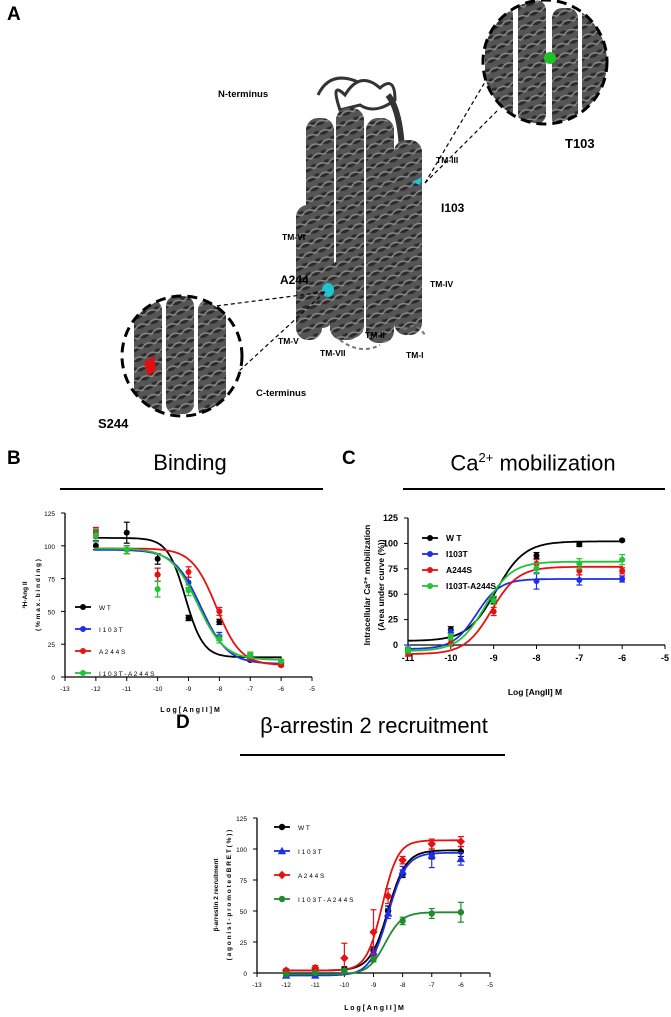  What do you see at coordinates (244, 912) in the screenshot?
I see `chart-d-ytick-label: 50` at bounding box center [244, 912].